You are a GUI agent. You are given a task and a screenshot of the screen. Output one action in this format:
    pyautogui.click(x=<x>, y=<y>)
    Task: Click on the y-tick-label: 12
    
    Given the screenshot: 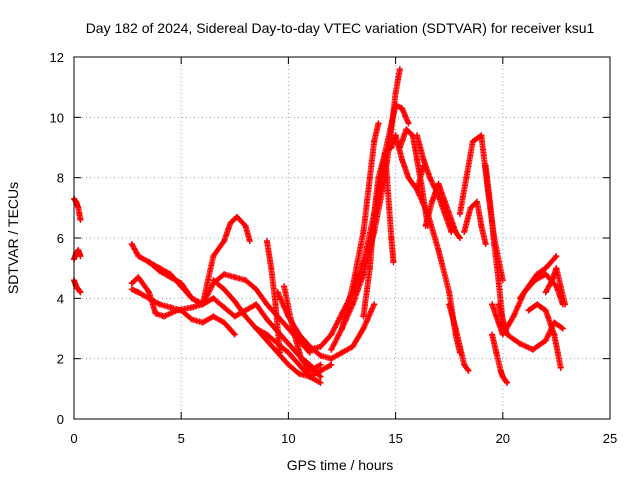 What is the action you would take?
    pyautogui.click(x=57, y=57)
    